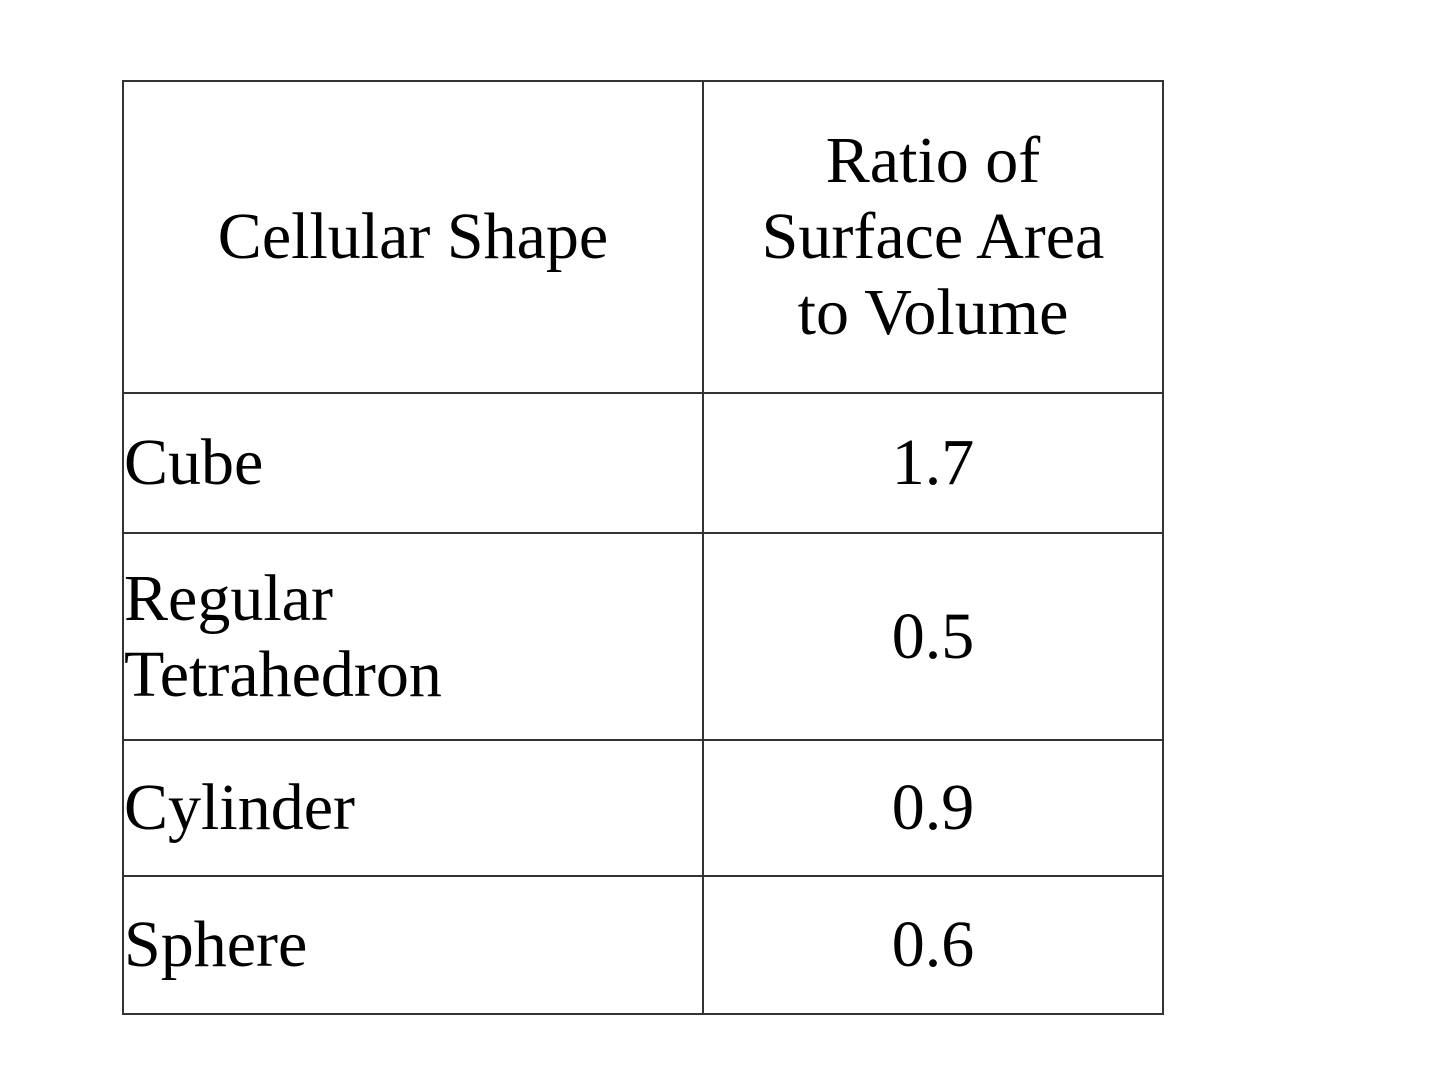 The width and height of the screenshot is (1440, 1075). What do you see at coordinates (228, 598) in the screenshot?
I see `shape-name: Regular` at bounding box center [228, 598].